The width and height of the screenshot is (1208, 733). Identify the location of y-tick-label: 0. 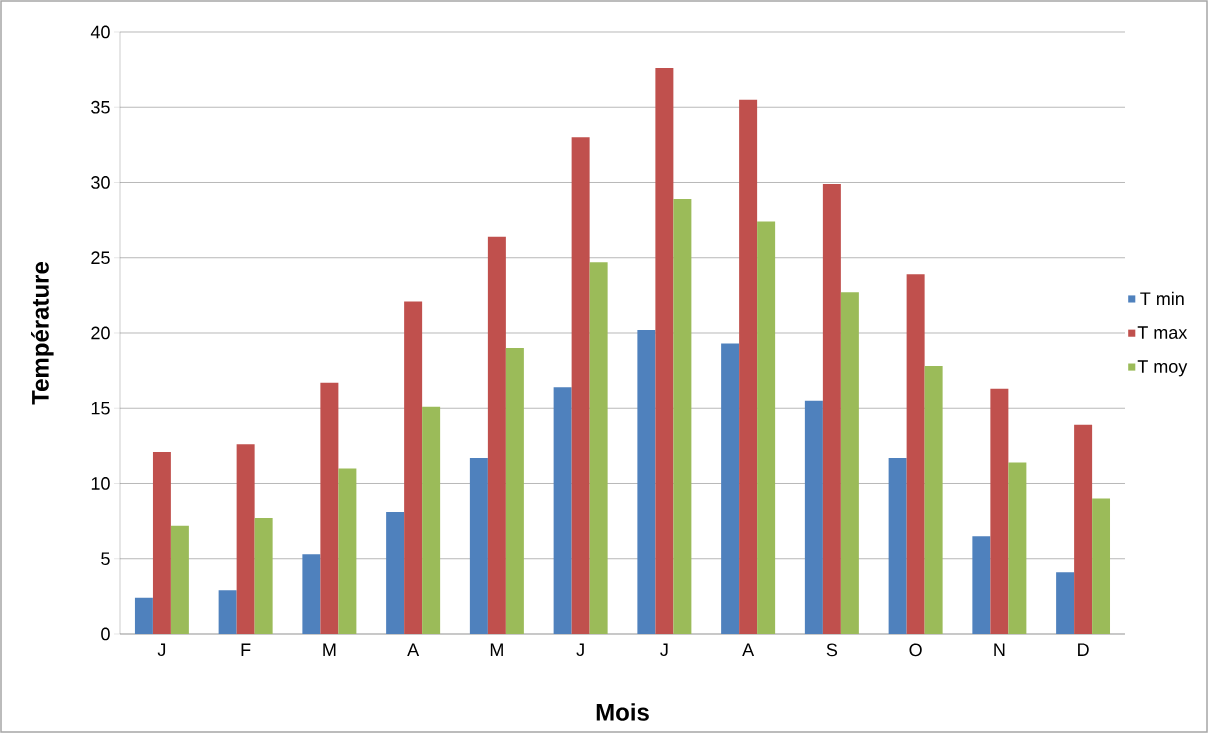
(105, 634).